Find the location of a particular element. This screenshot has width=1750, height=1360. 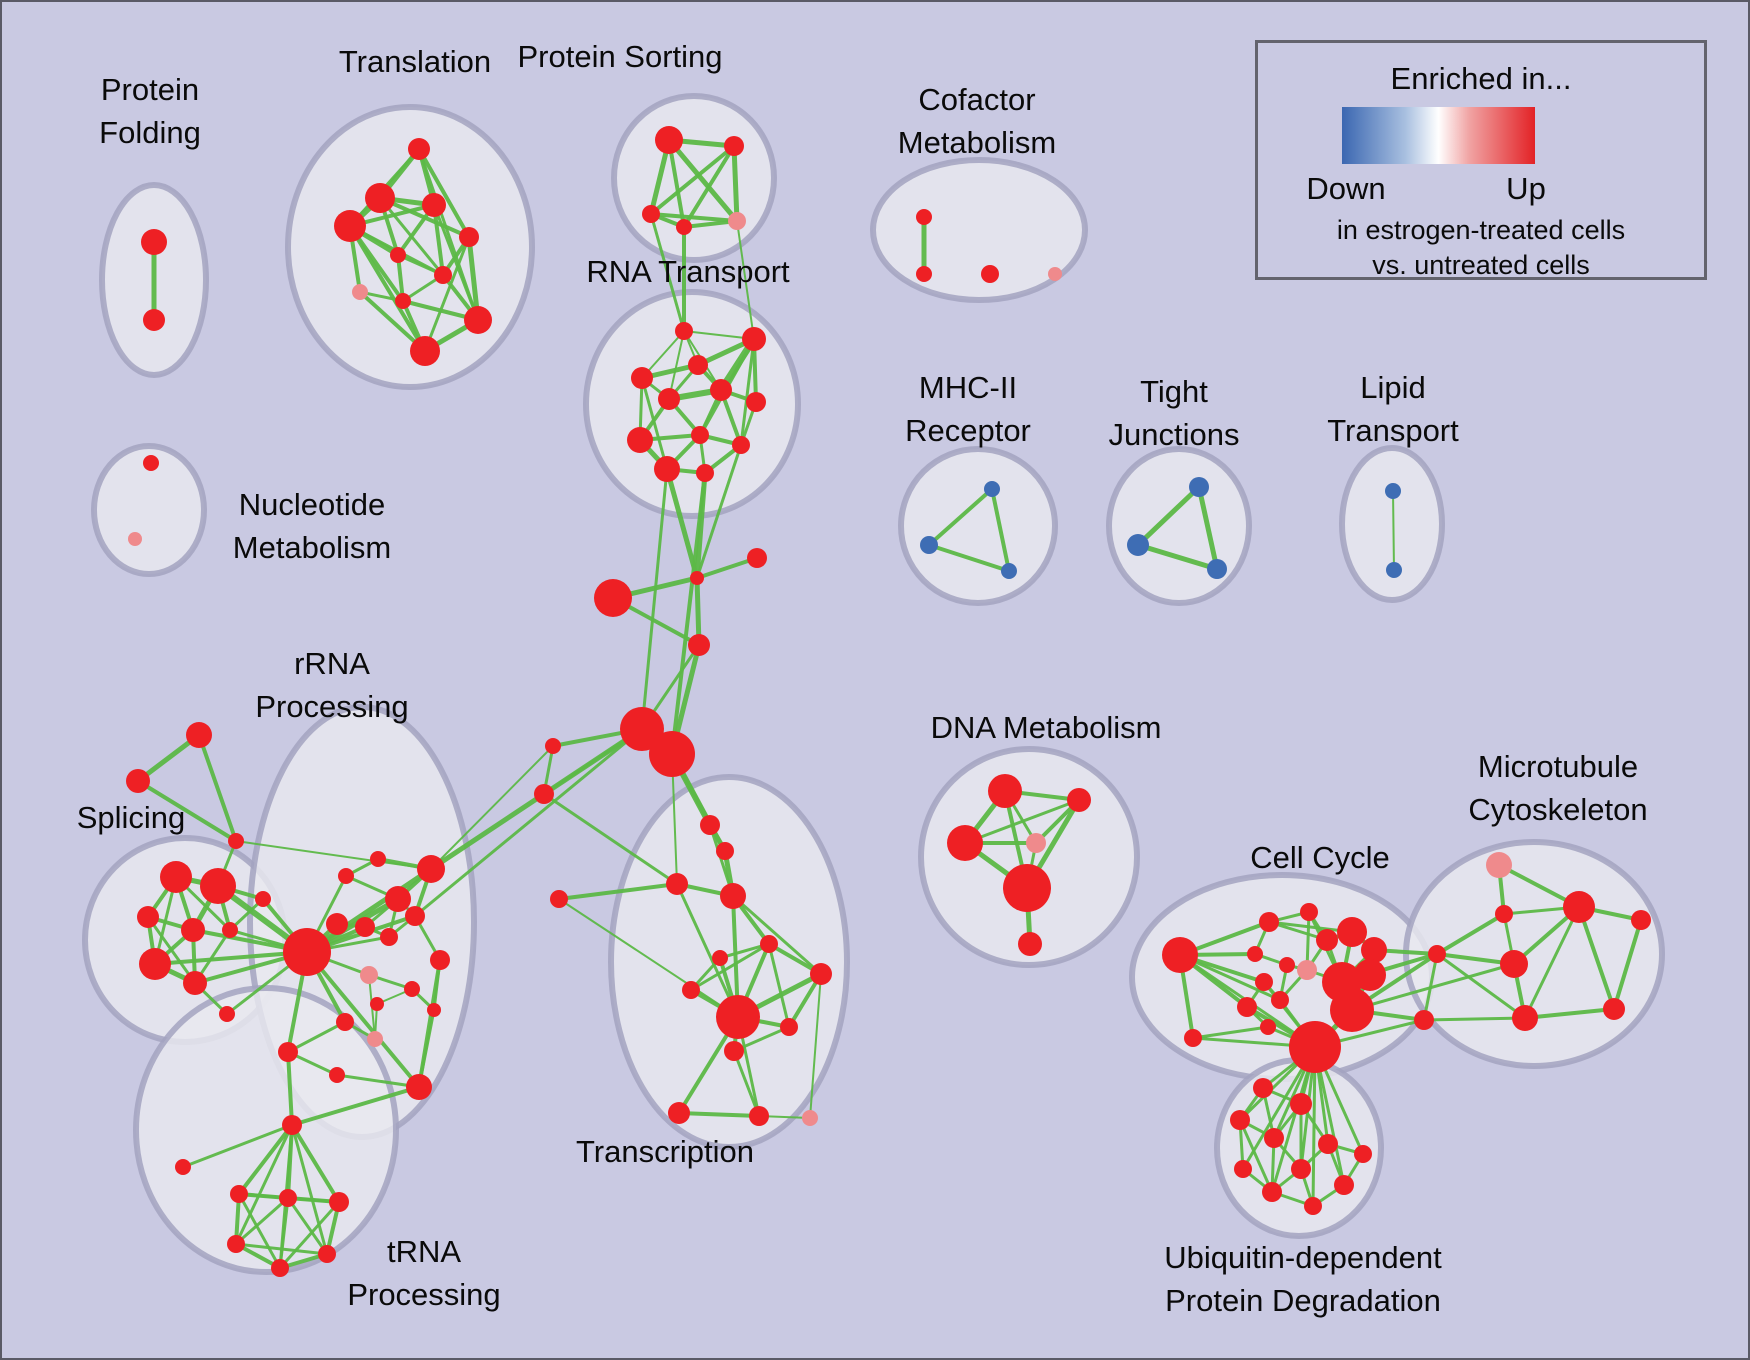

node-ub4 is located at coordinates (1328, 1144).